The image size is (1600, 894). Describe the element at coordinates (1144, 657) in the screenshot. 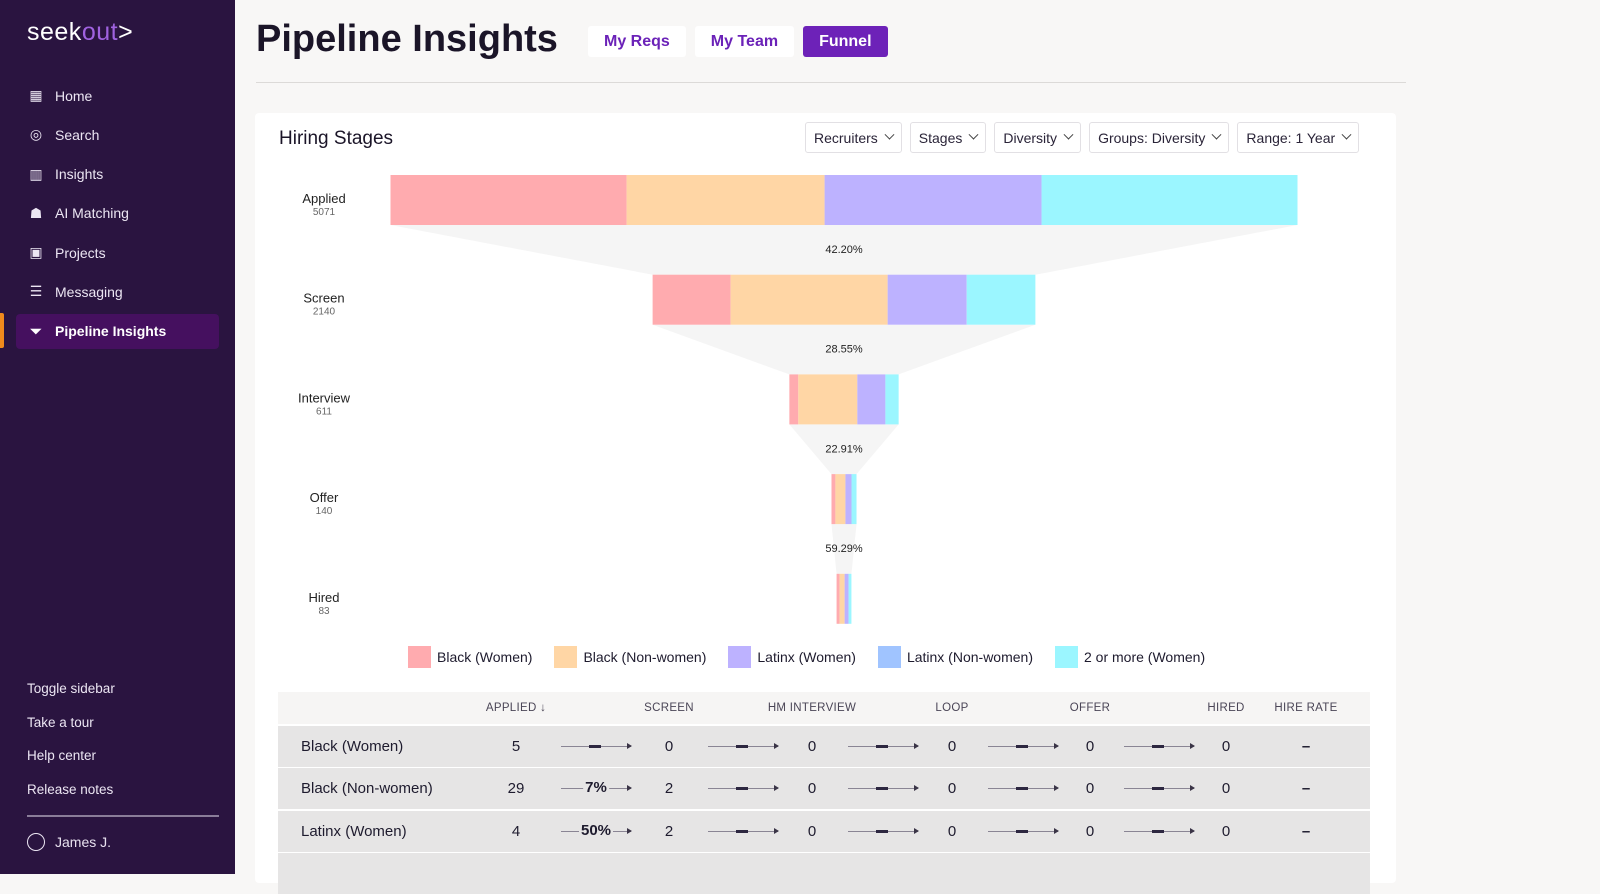

I see `legend-label: 2 or more (Women)` at that location.